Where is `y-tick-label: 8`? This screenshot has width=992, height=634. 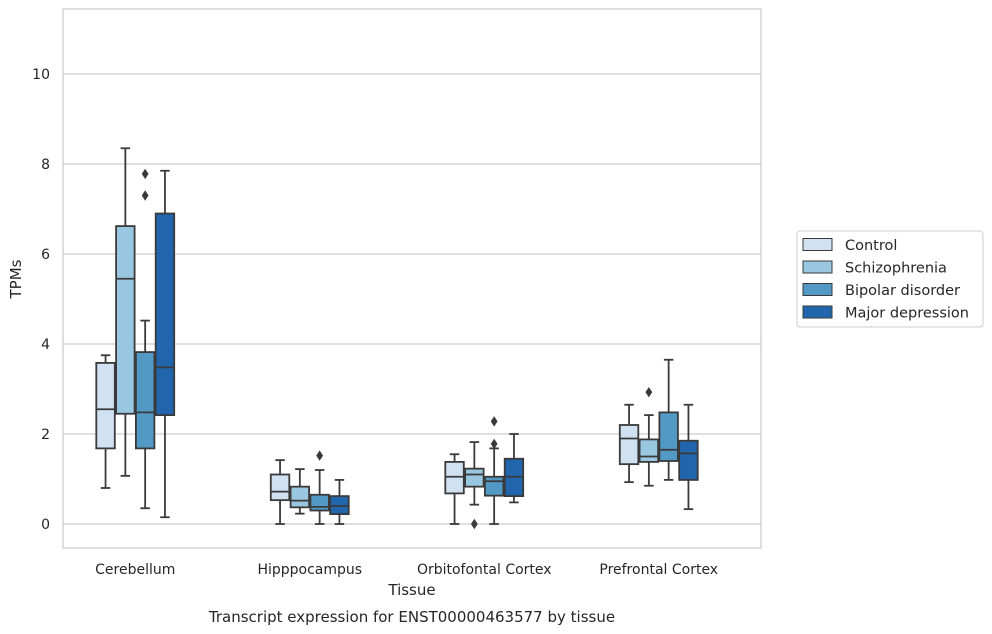
y-tick-label: 8 is located at coordinates (45, 165).